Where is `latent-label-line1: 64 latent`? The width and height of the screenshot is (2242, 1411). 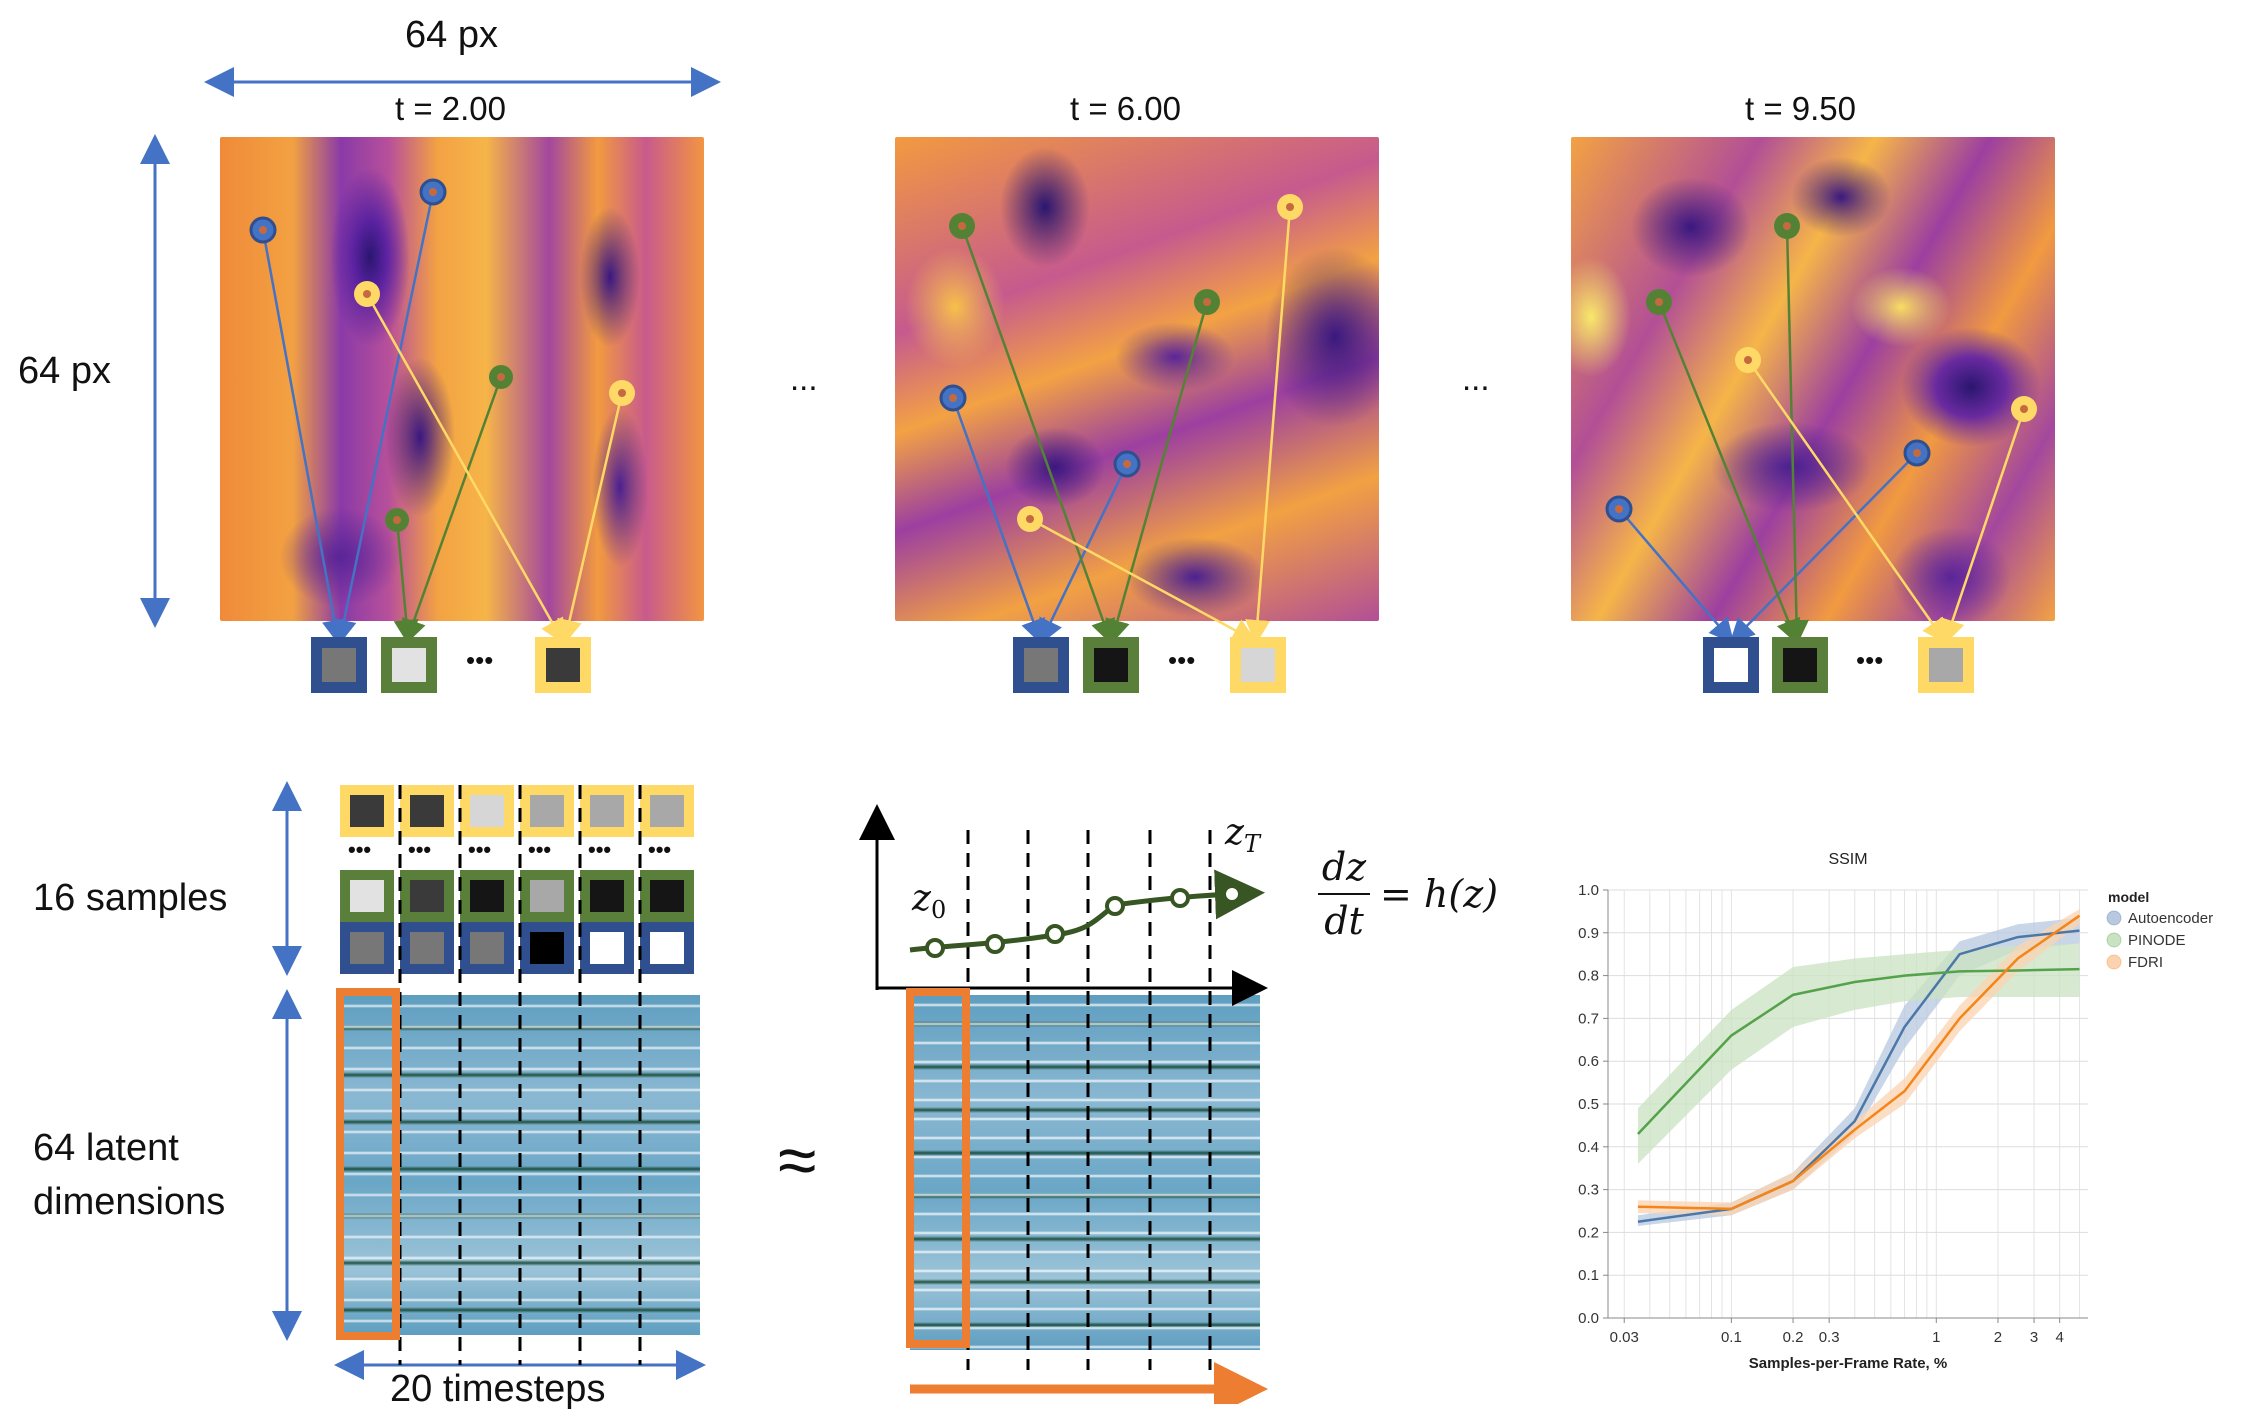 latent-label-line1: 64 latent is located at coordinates (106, 1148).